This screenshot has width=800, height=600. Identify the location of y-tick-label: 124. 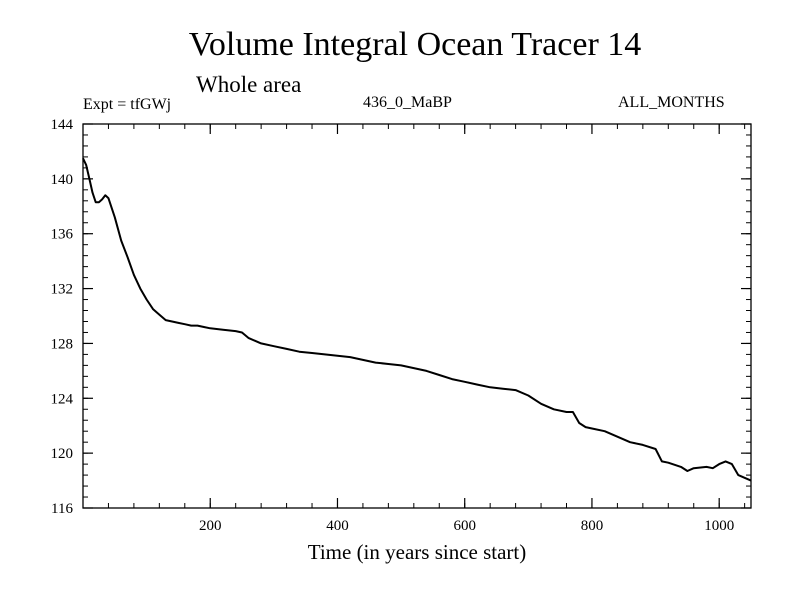
(62, 399).